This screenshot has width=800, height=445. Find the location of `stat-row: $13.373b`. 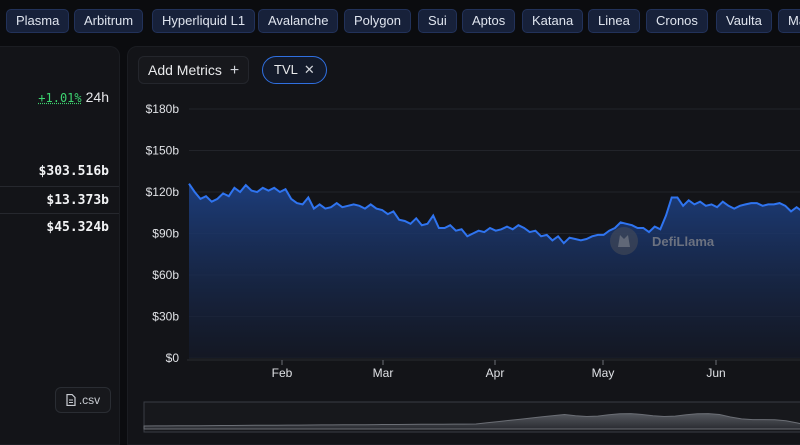

stat-row: $13.373b is located at coordinates (59, 200).